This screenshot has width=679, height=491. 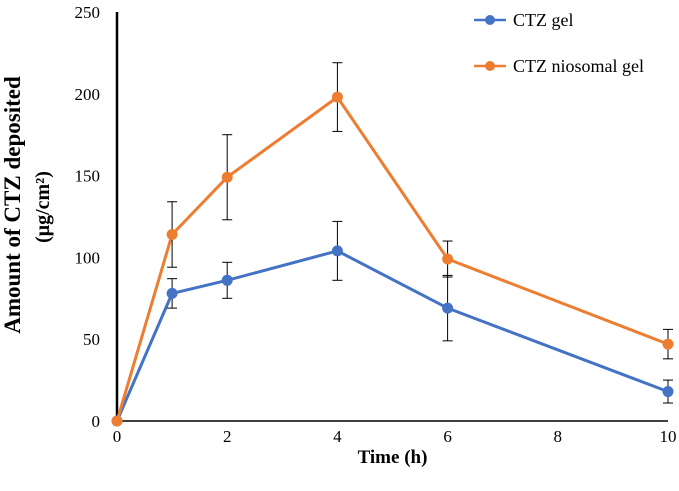 What do you see at coordinates (88, 217) in the screenshot?
I see `y-tick-labels: 0 50 100 150 200 250` at bounding box center [88, 217].